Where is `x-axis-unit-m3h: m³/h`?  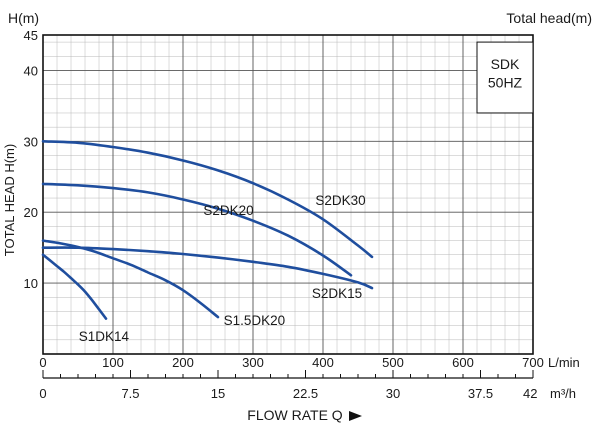 x-axis-unit-m3h: m³/h is located at coordinates (563, 393).